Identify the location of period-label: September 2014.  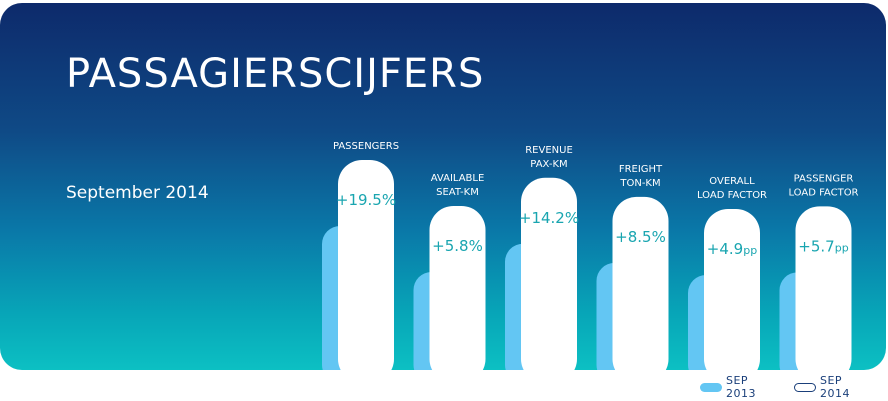
(137, 193).